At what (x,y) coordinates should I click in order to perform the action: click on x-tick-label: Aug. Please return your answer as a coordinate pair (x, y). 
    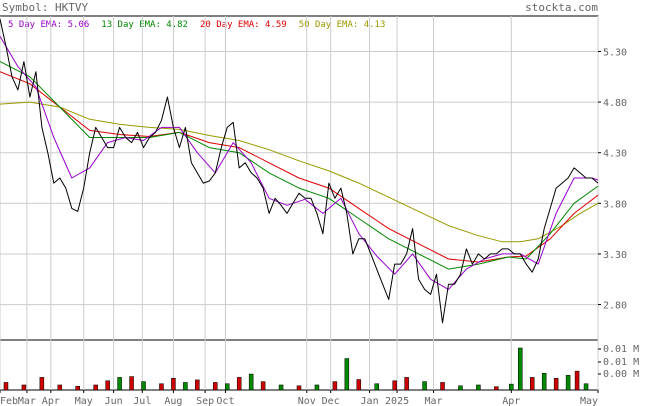
    Looking at the image, I should click on (173, 401).